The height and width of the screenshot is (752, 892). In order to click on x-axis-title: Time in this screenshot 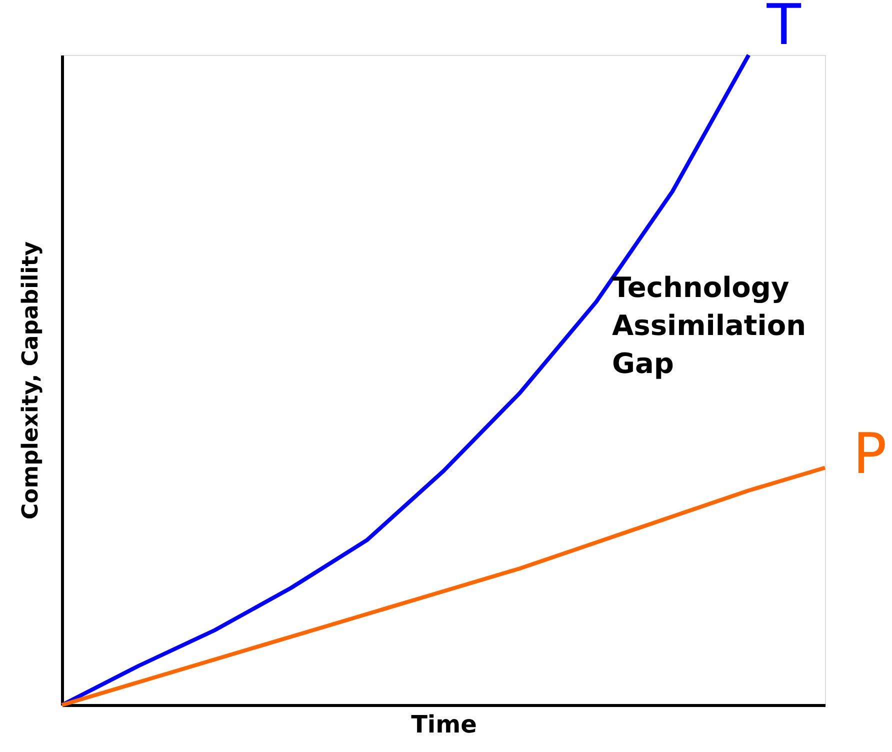, I will do `click(444, 724)`.